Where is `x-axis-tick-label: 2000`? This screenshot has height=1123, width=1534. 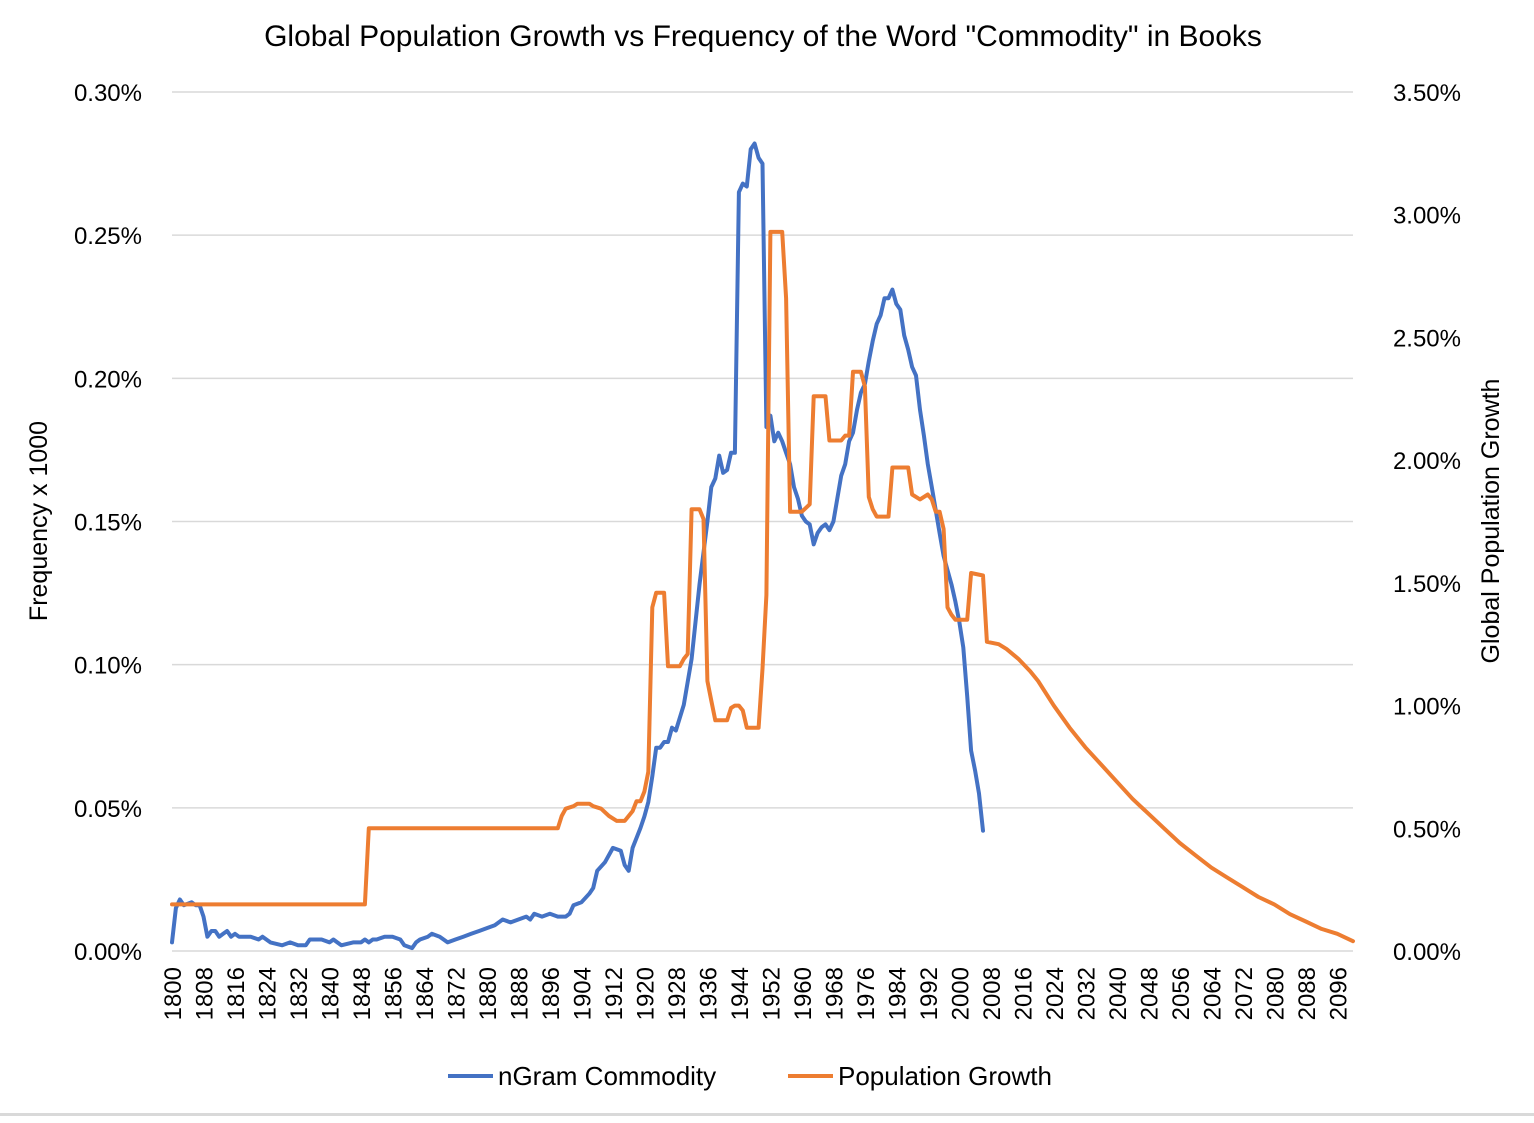
x-axis-tick-label: 2000 is located at coordinates (960, 993).